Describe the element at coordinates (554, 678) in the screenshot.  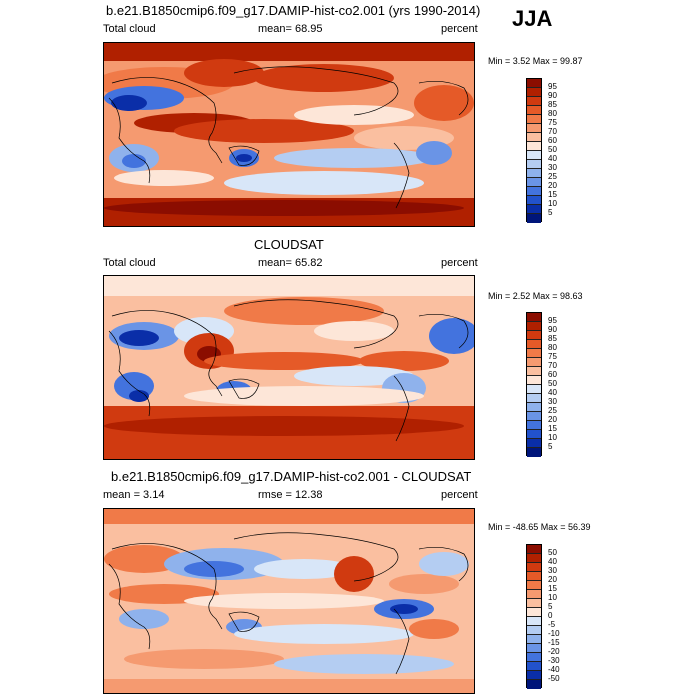
I see `colorbar-tick-label: -50` at that location.